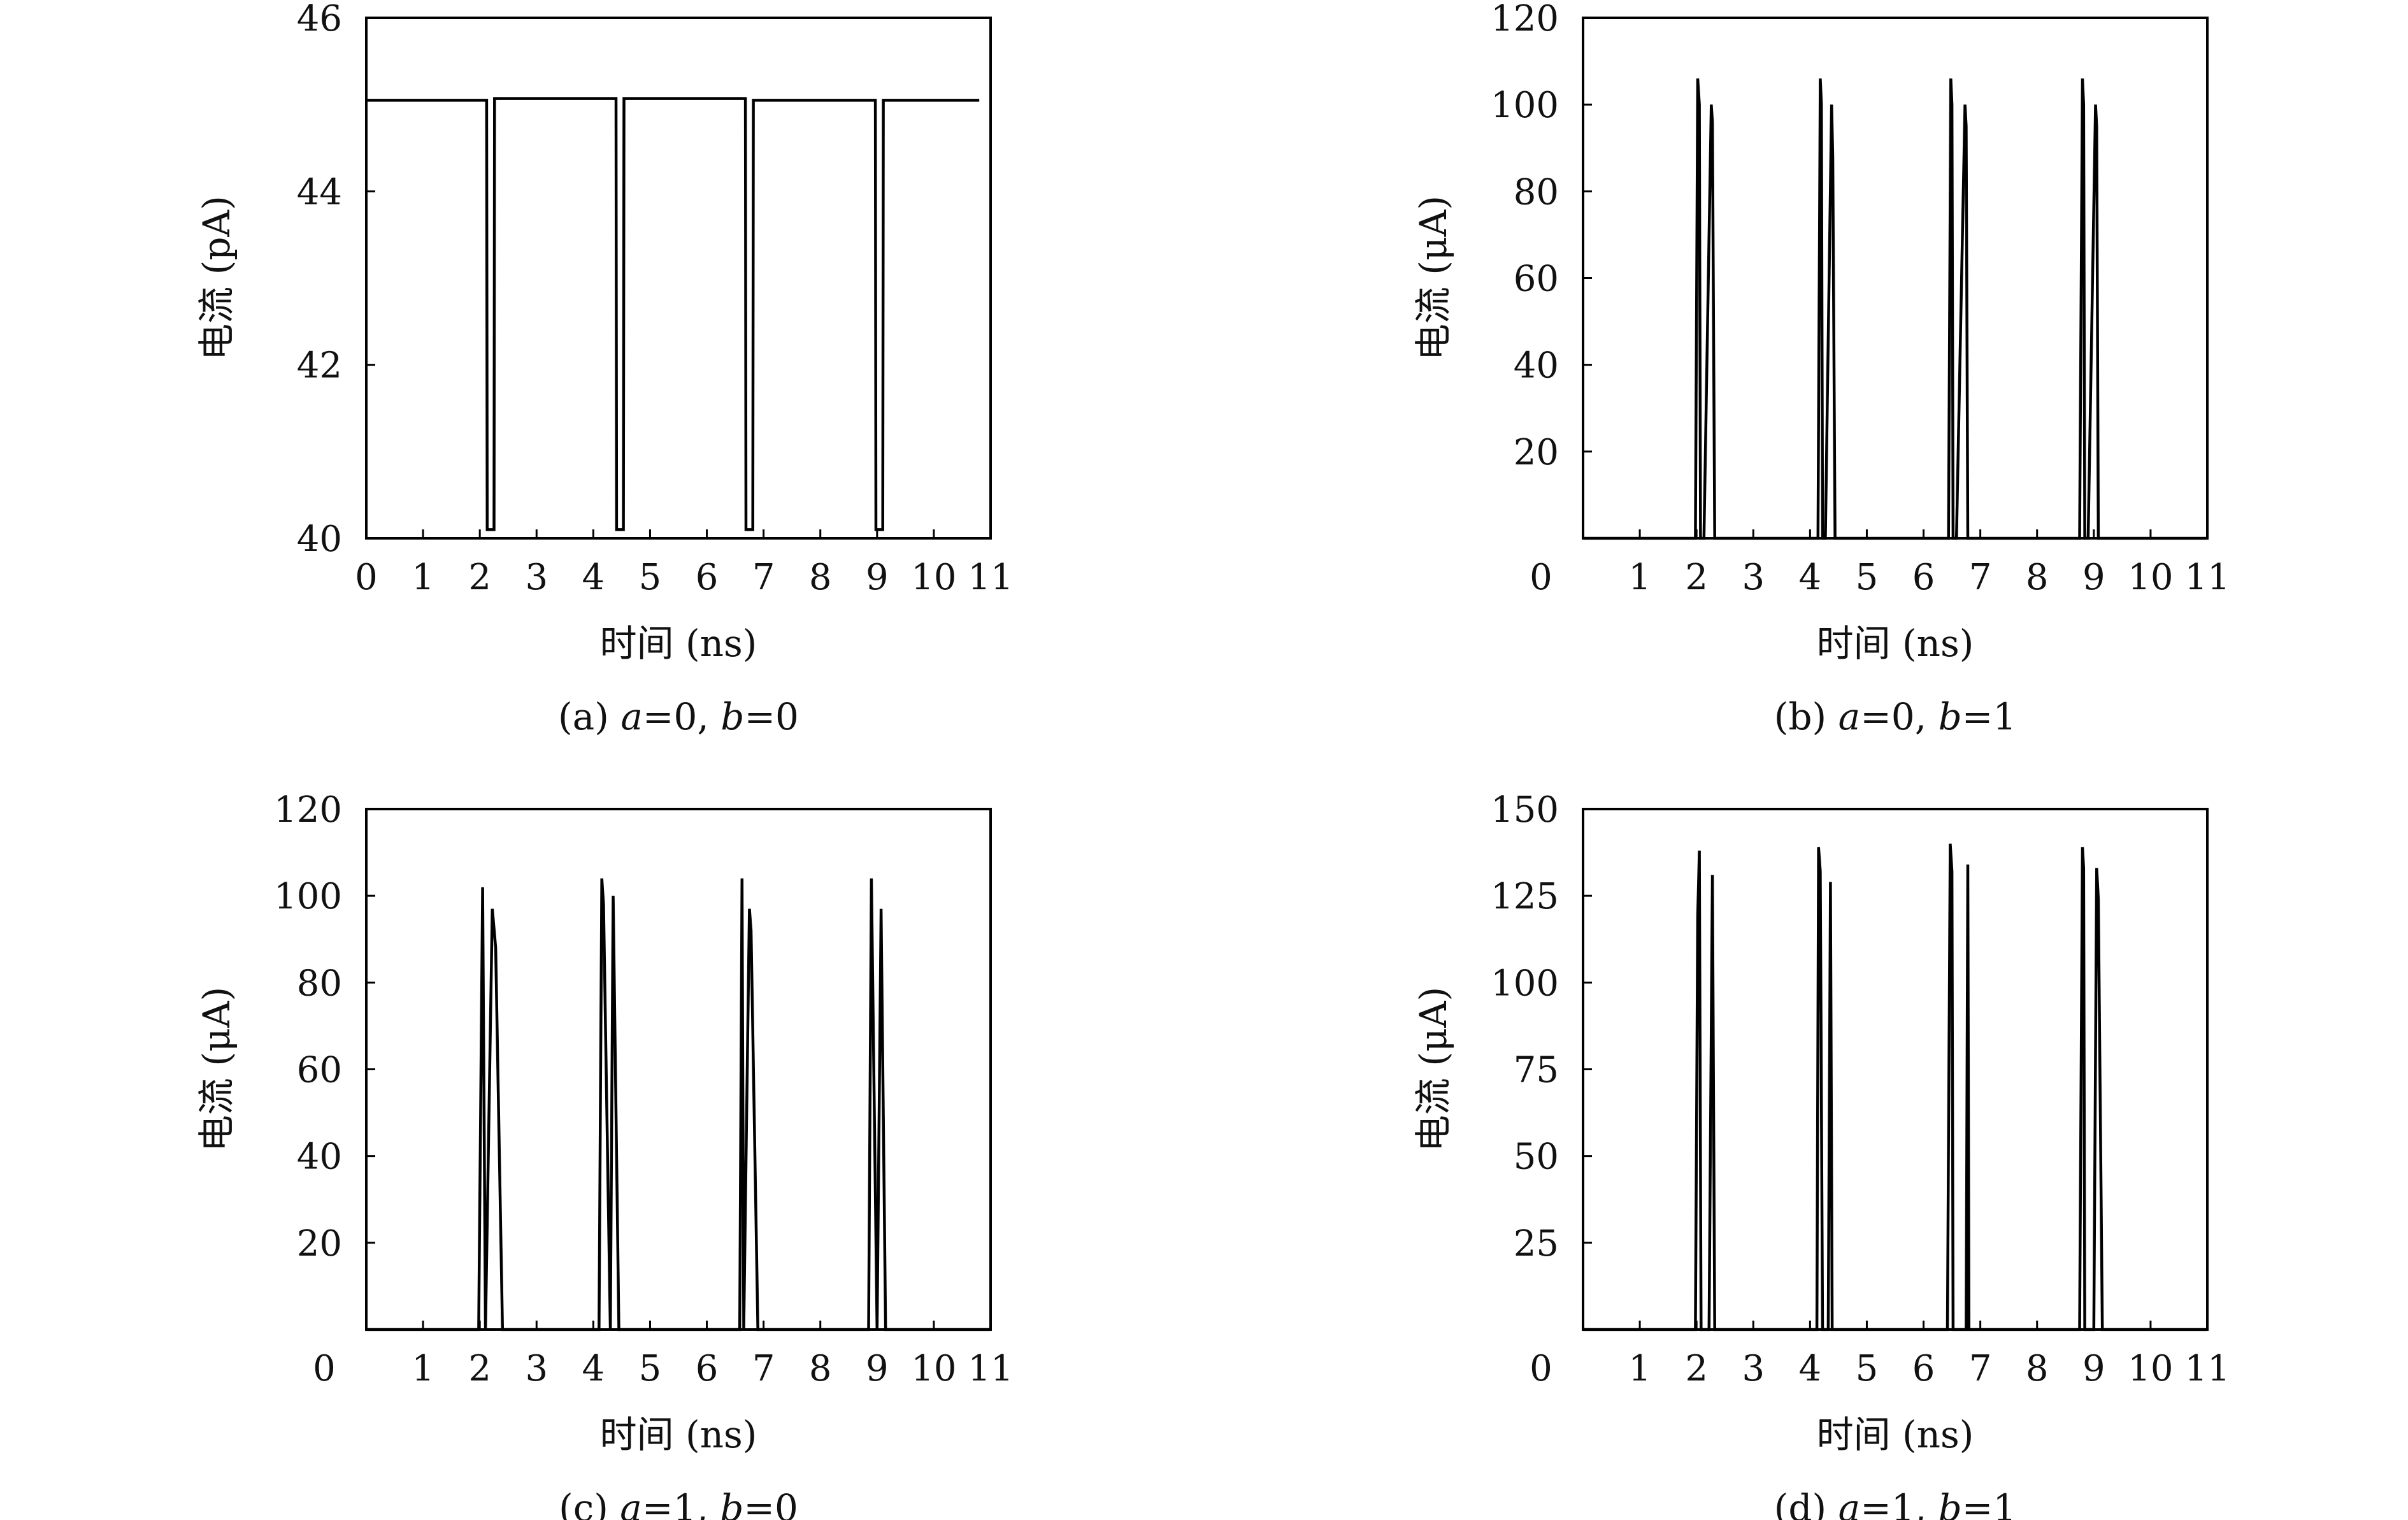 The width and height of the screenshot is (2408, 1520). I want to click on y-axis-label: 电流 (pA), so click(216, 278).